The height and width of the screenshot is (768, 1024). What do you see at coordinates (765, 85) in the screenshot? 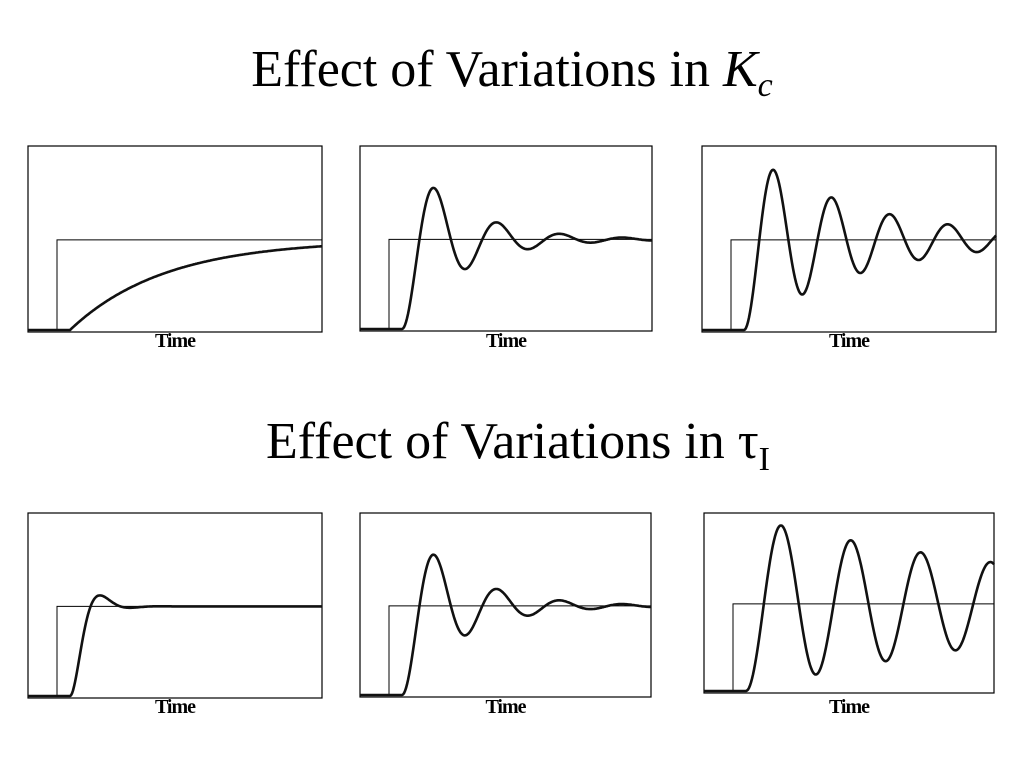
I see `title-subscript: c` at bounding box center [765, 85].